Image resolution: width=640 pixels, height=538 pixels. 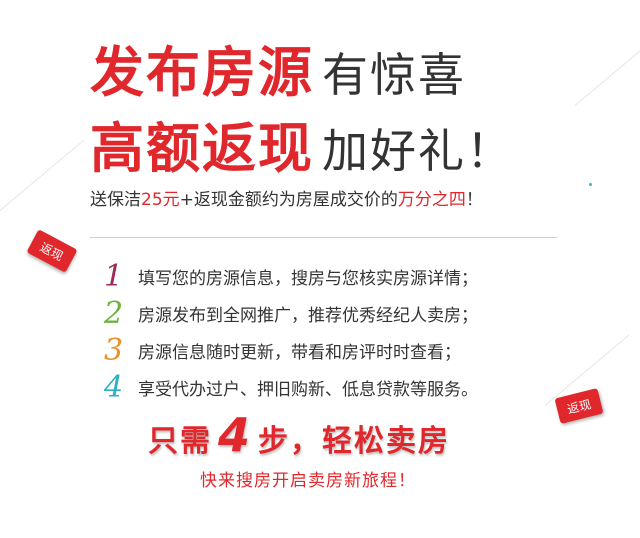 I want to click on tagline-after: 步，轻松卖房, so click(x=354, y=441).